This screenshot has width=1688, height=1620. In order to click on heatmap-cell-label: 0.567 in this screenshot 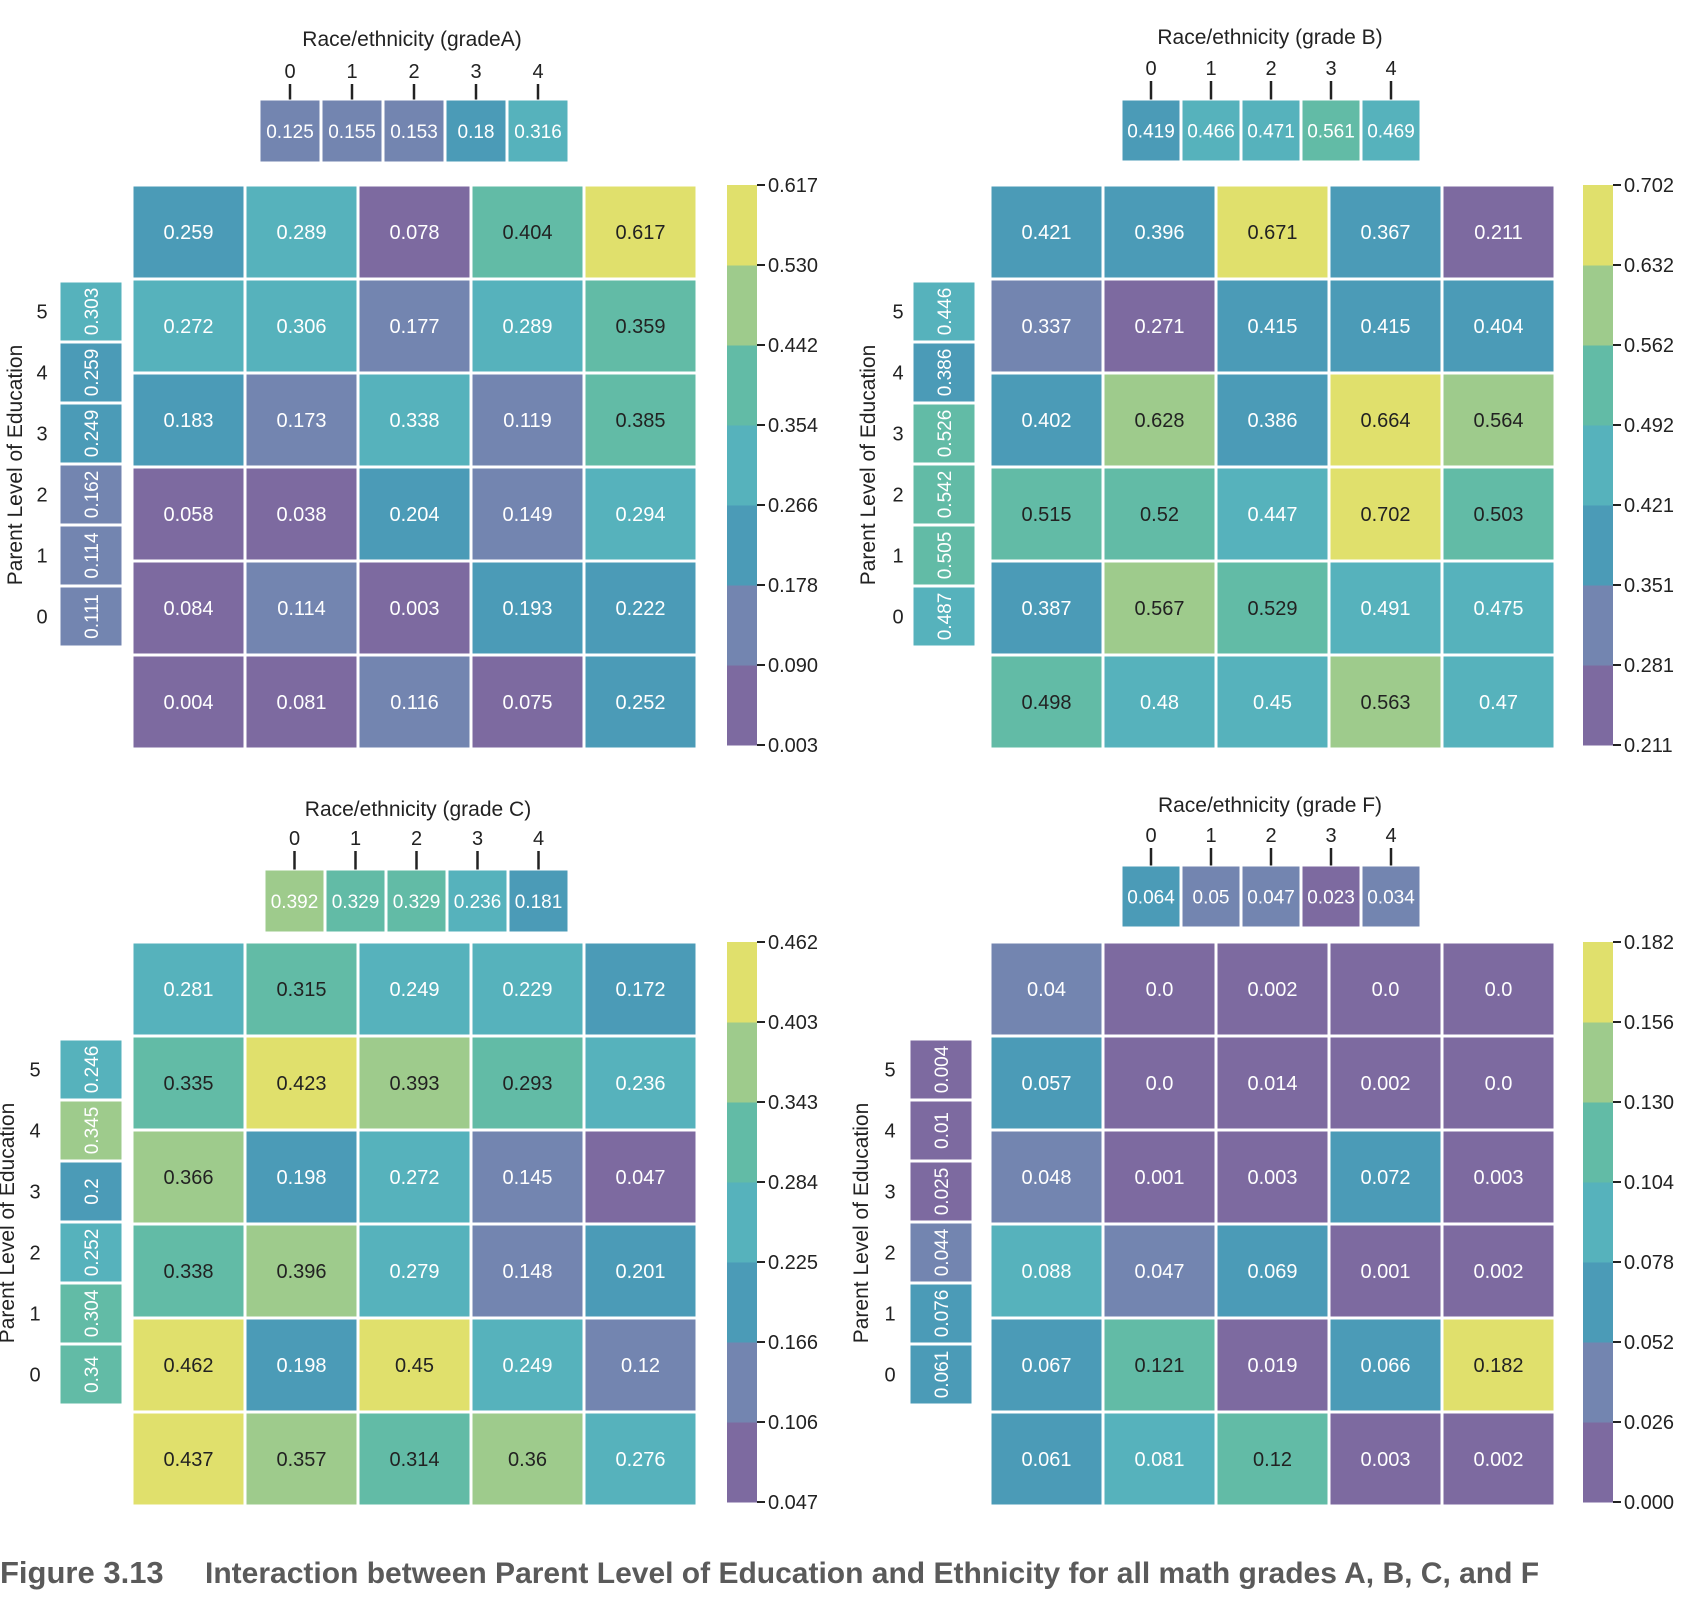, I will do `click(1159, 609)`.